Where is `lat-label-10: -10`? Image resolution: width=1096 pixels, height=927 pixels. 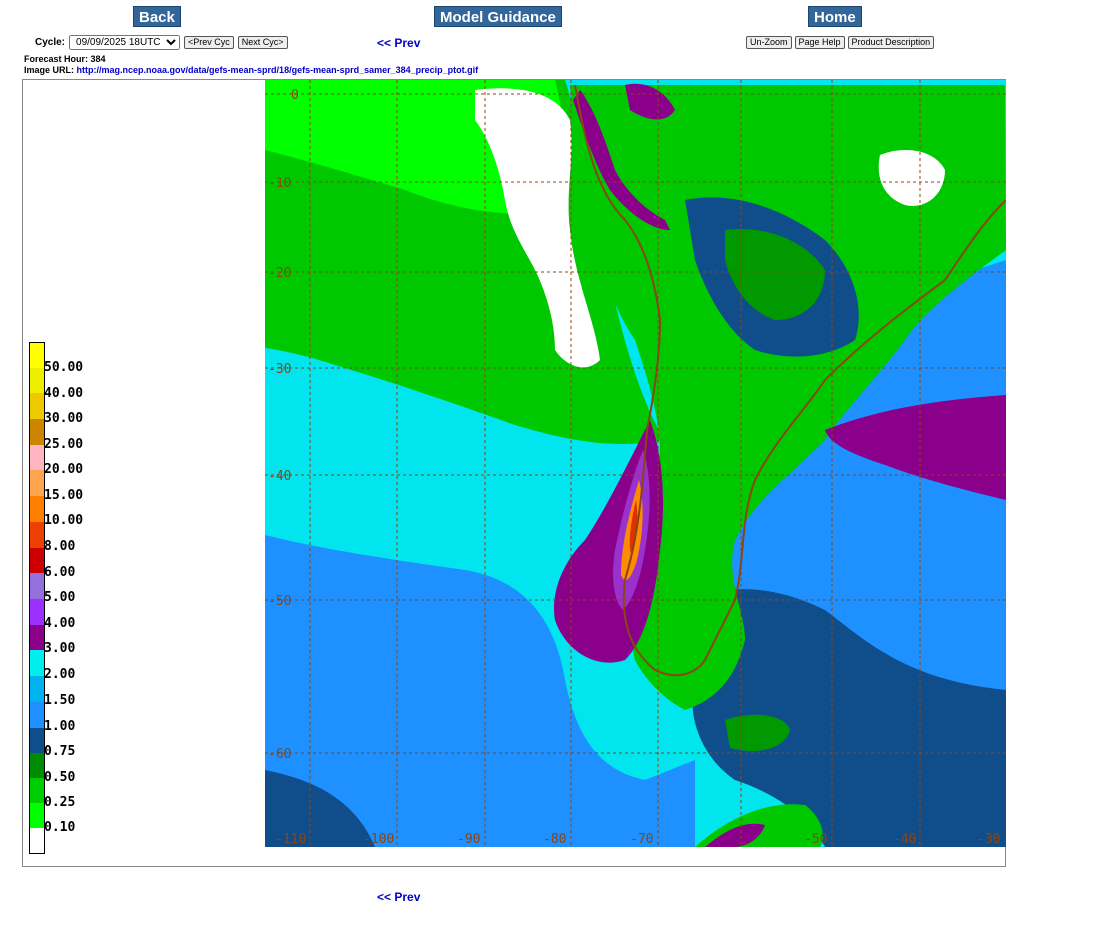
lat-label-10: -10 is located at coordinates (279, 183).